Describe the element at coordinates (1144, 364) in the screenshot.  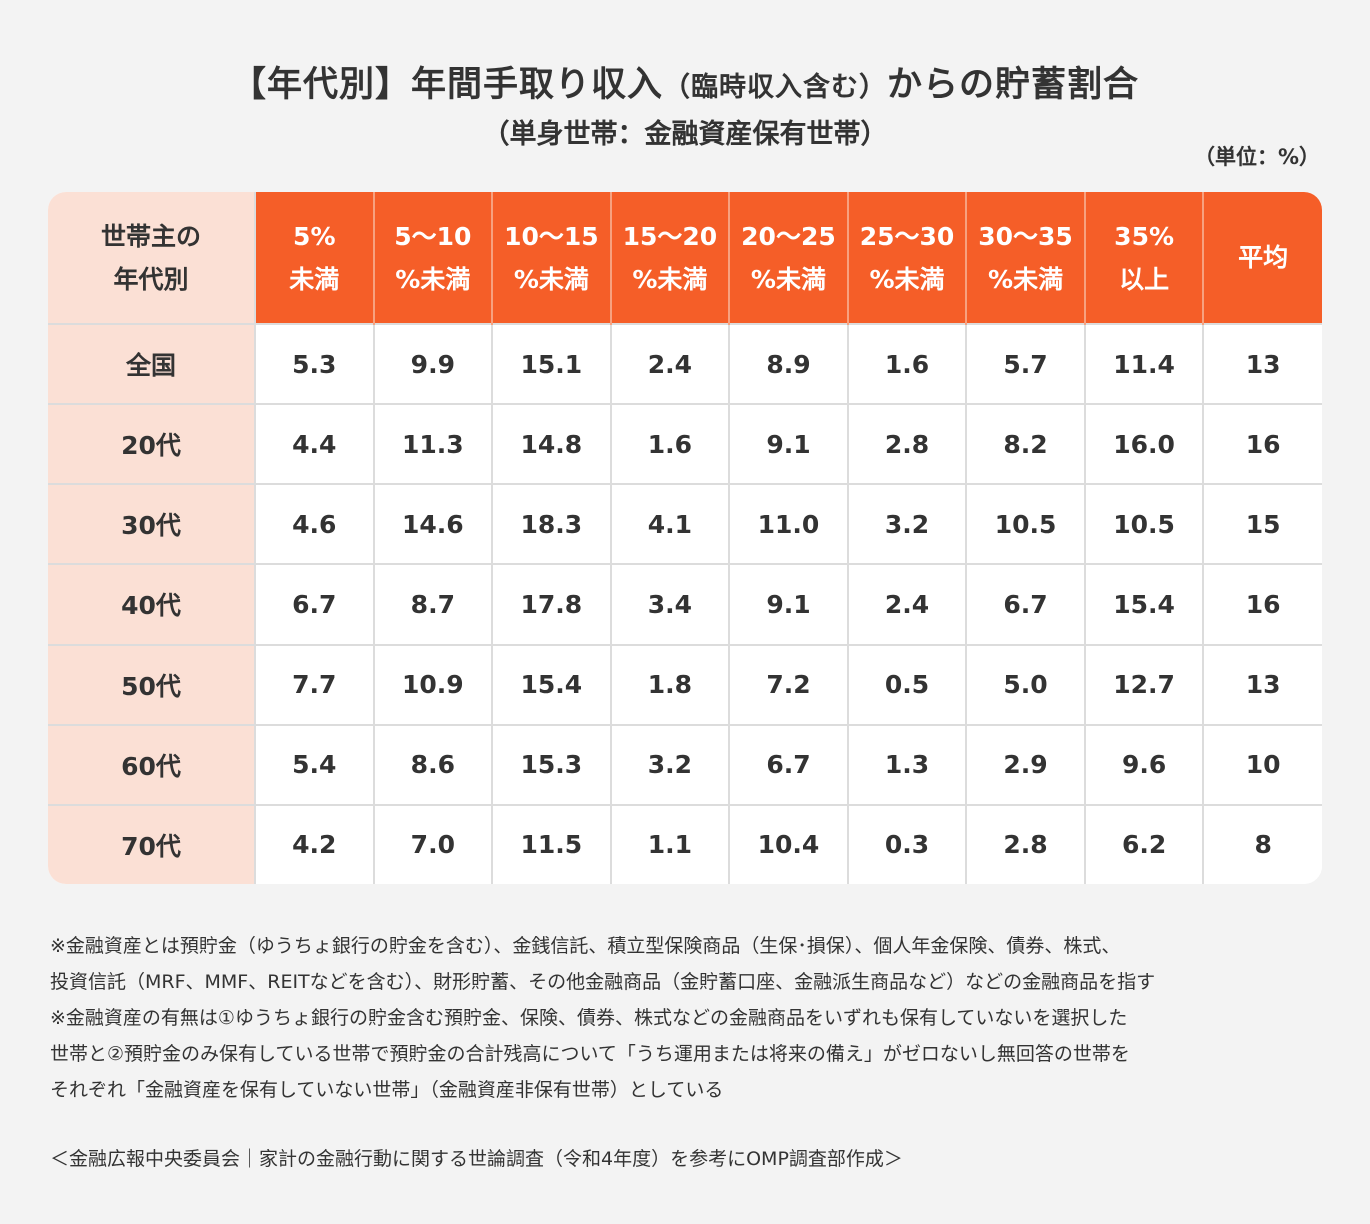
I see `table-cell: 11.4` at that location.